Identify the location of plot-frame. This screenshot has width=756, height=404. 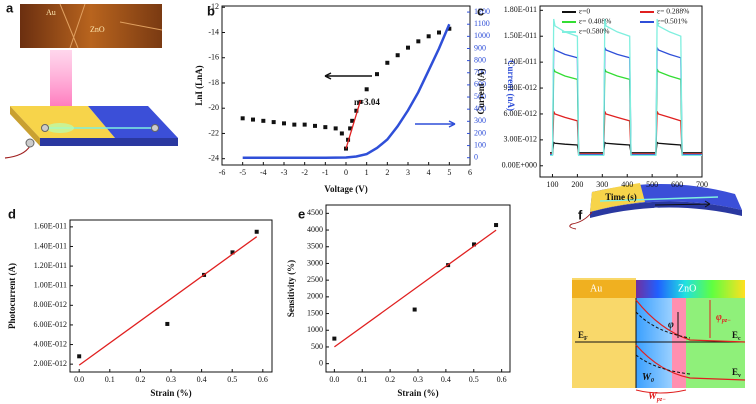
(418, 288).